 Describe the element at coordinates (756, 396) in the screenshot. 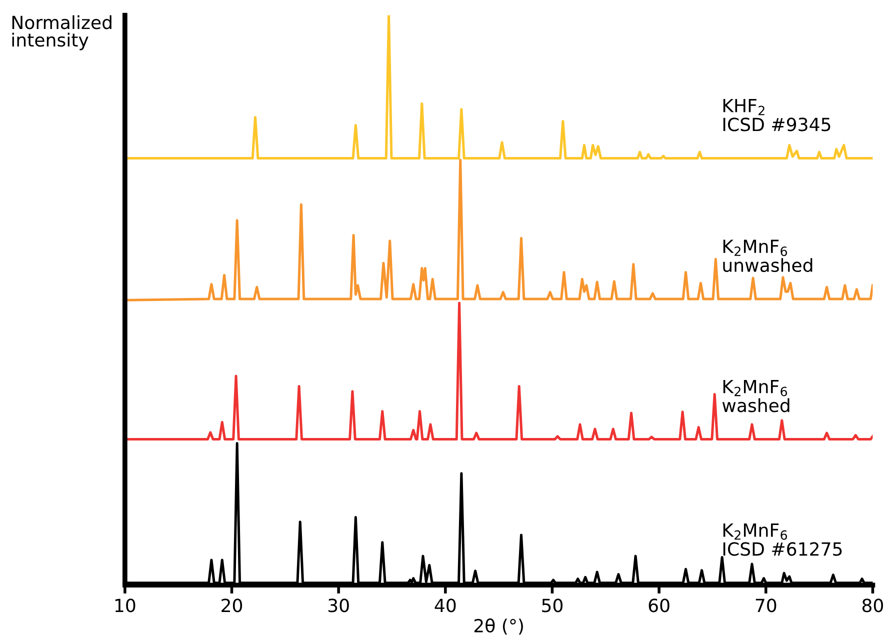

I see `series-label: K$_{2}$MnF$_{6}$ washed` at that location.